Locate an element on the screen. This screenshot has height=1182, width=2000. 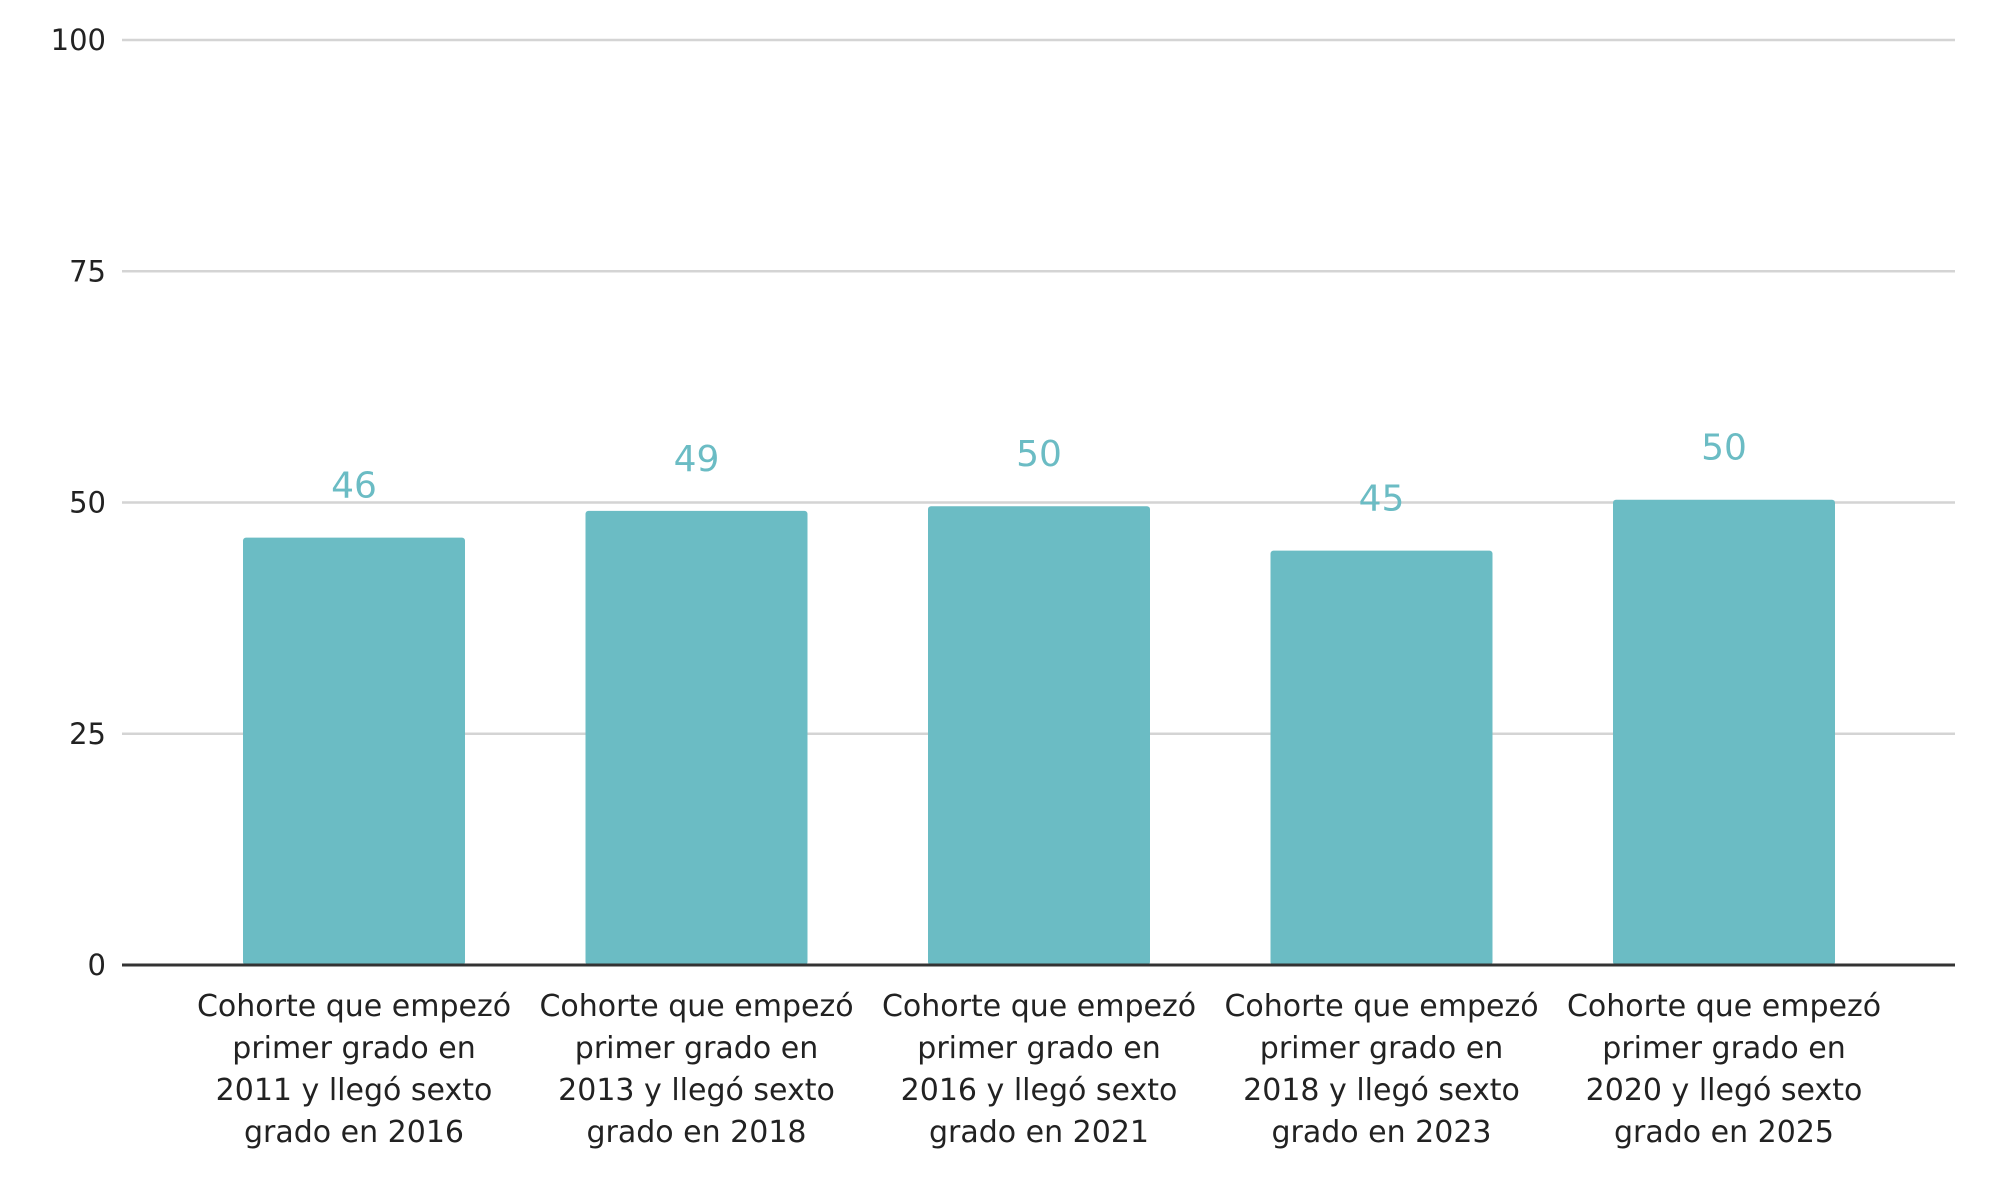
x-tick-label-line: 2016 y llegó sexto is located at coordinates (1039, 1090).